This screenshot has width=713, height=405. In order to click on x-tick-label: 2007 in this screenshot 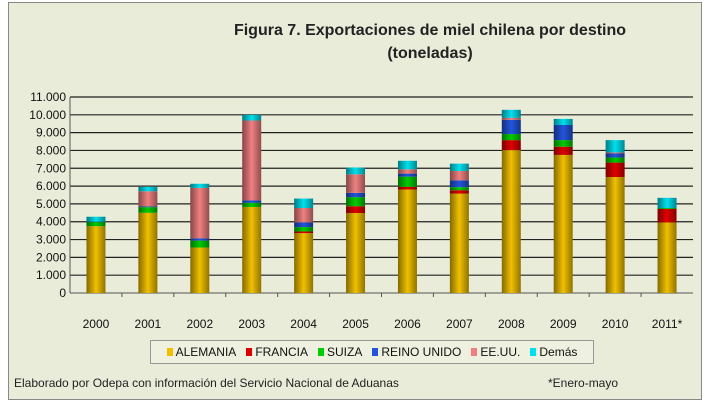, I will do `click(459, 324)`.